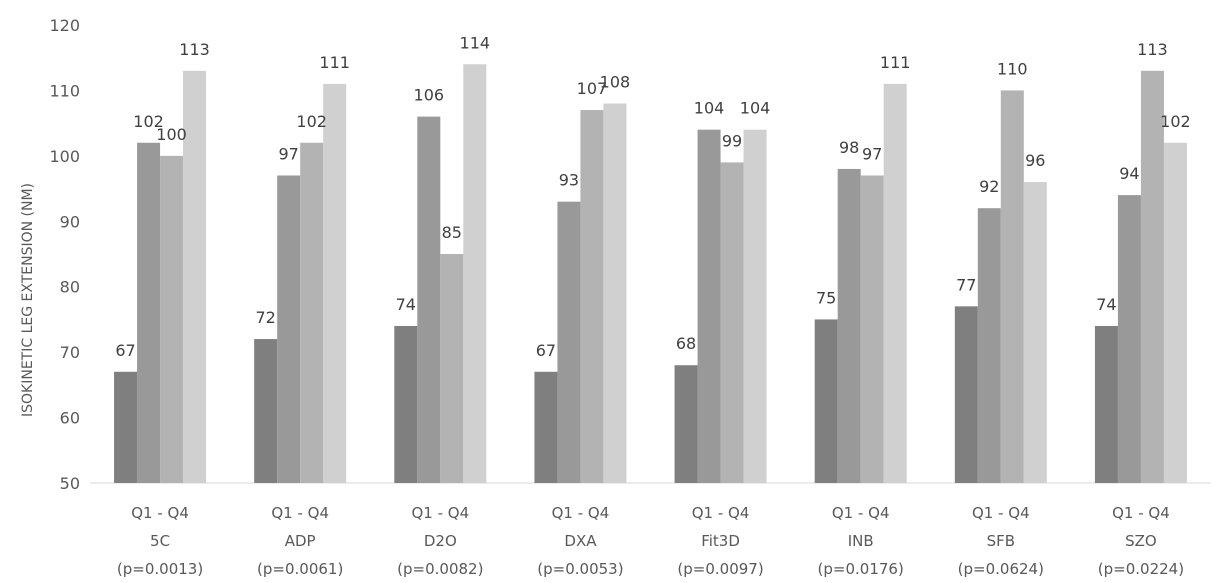  I want to click on x-category-label: (p=0.0053), so click(580, 569).